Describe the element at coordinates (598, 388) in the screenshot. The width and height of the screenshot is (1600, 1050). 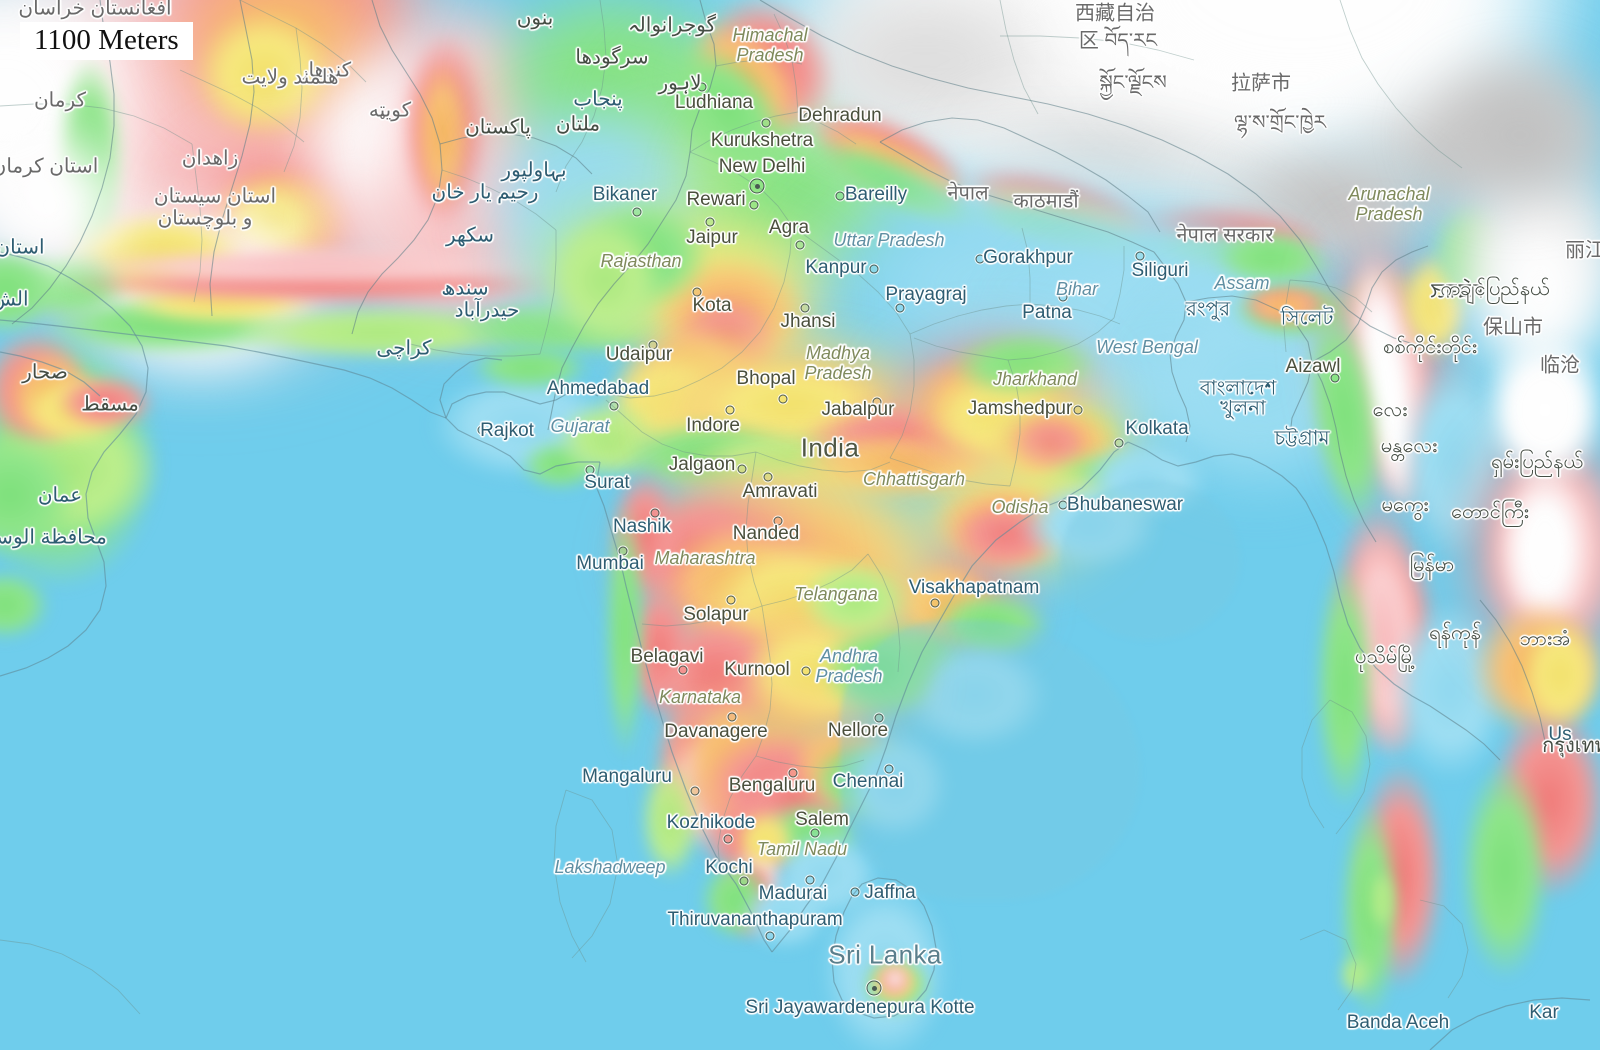
I see `city-label-ahmedabad: Ahmedabad` at that location.